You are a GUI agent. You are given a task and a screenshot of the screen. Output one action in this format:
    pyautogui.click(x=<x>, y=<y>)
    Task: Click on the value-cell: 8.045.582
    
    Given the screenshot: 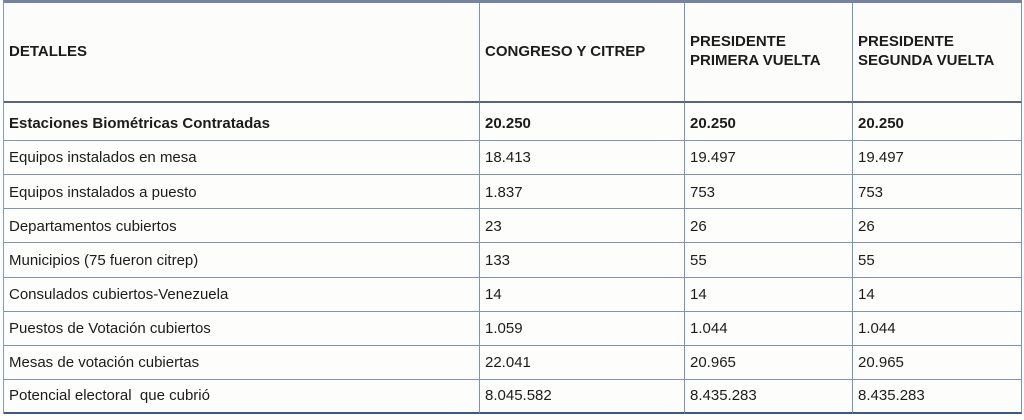 What is the action you would take?
    pyautogui.click(x=582, y=396)
    